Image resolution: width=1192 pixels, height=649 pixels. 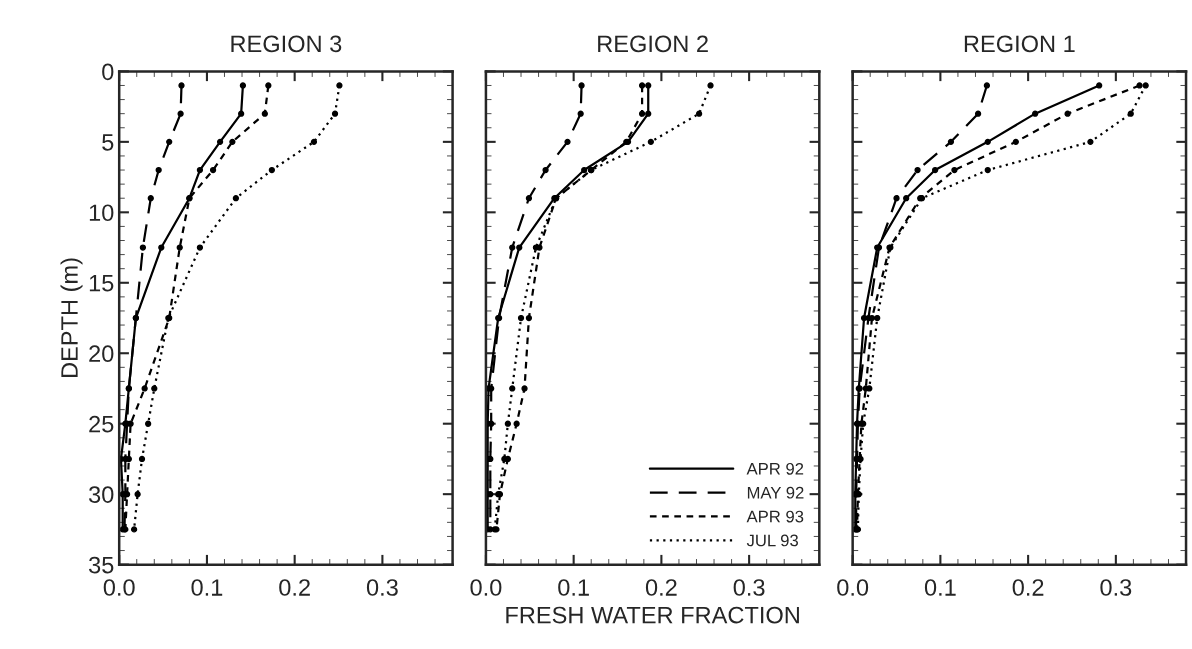 What do you see at coordinates (286, 44) in the screenshot?
I see `chart-title: REGION 3` at bounding box center [286, 44].